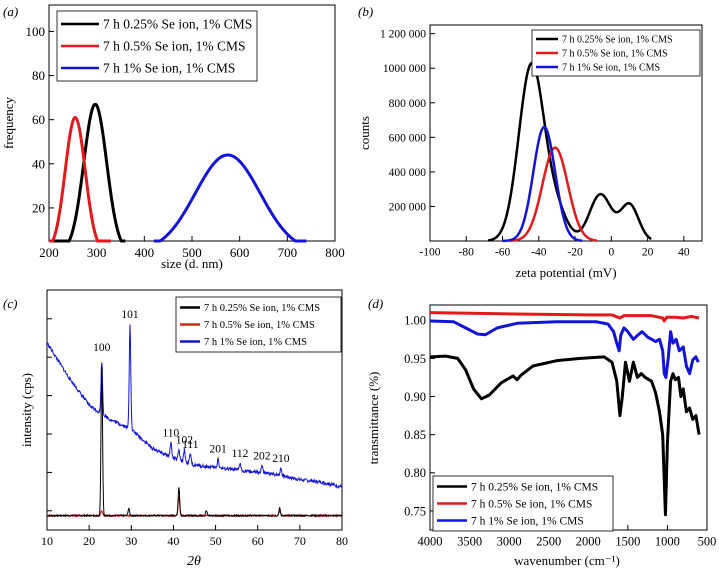  What do you see at coordinates (430, 542) in the screenshot?
I see `panel-d-xtick-label: 4000` at bounding box center [430, 542].